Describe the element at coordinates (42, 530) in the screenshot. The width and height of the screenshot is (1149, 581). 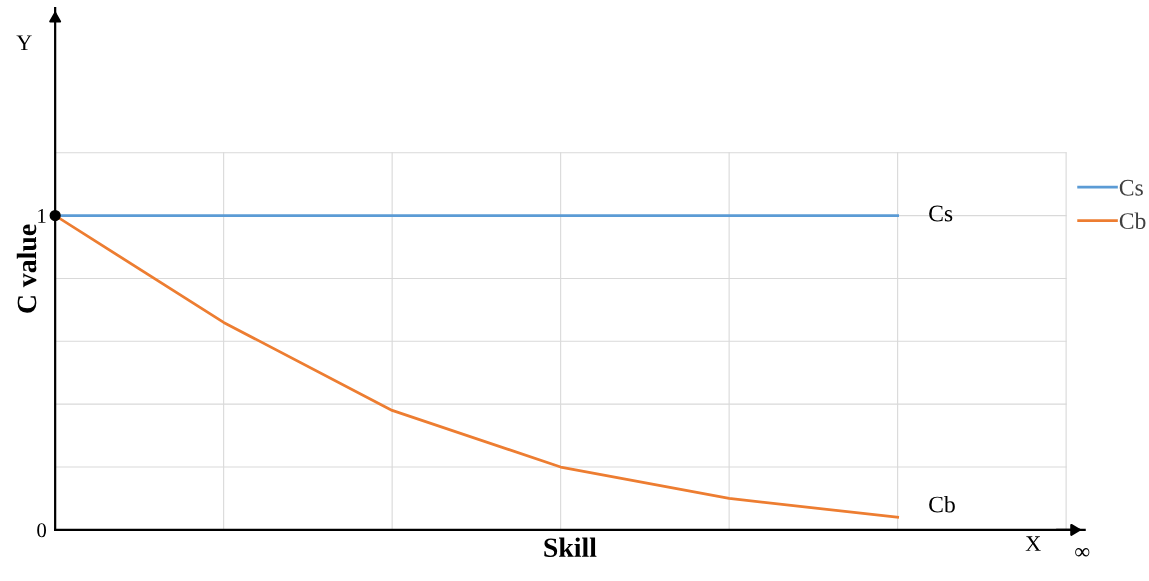
I see `y-tick-label: 0` at that location.